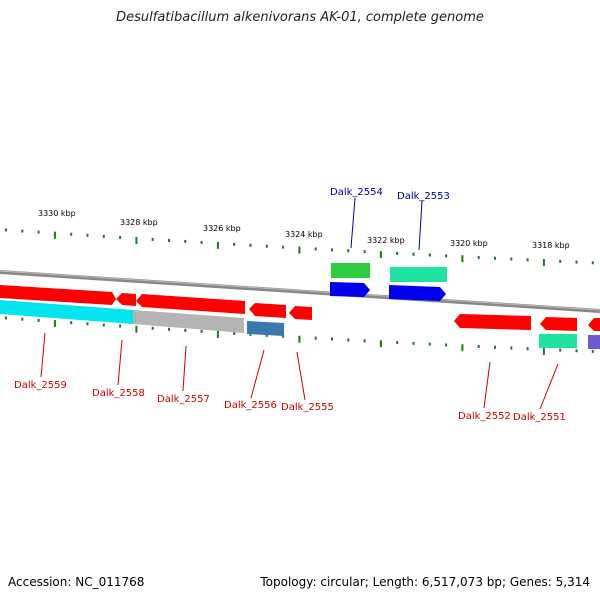 Image resolution: width=600 pixels, height=600 pixels. I want to click on gene-label: Dalk_2557, so click(183, 399).